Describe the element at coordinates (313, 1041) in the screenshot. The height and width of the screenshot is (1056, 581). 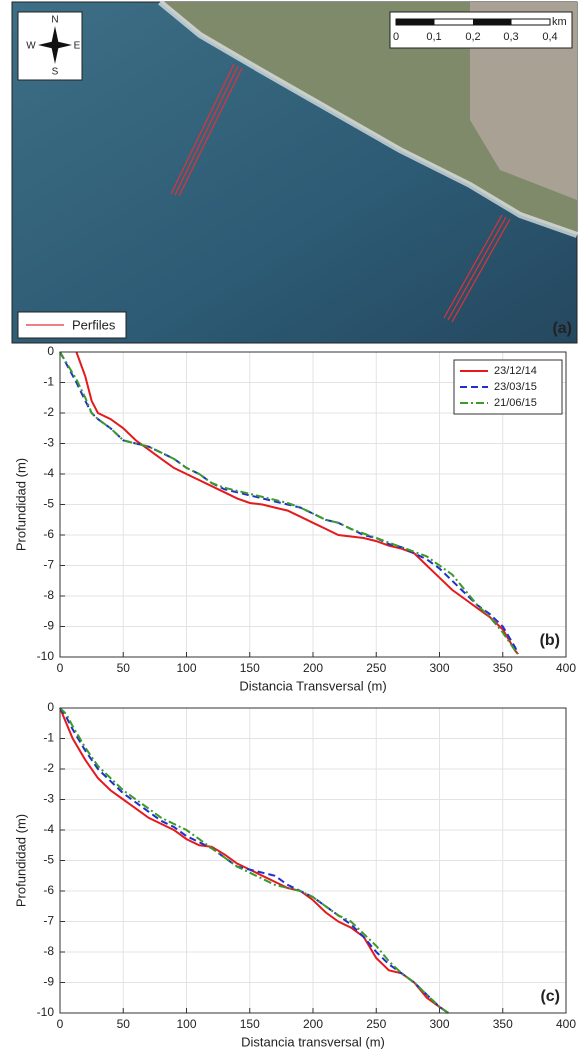
I see `x-axis-label: Distancia transversal (m)` at that location.